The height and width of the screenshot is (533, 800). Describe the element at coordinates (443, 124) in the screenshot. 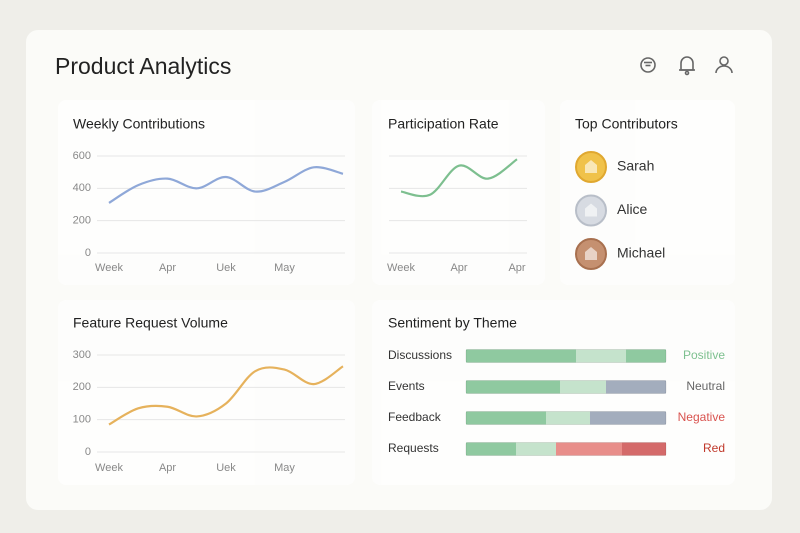

I see `chart-title: Participation Rate` at that location.